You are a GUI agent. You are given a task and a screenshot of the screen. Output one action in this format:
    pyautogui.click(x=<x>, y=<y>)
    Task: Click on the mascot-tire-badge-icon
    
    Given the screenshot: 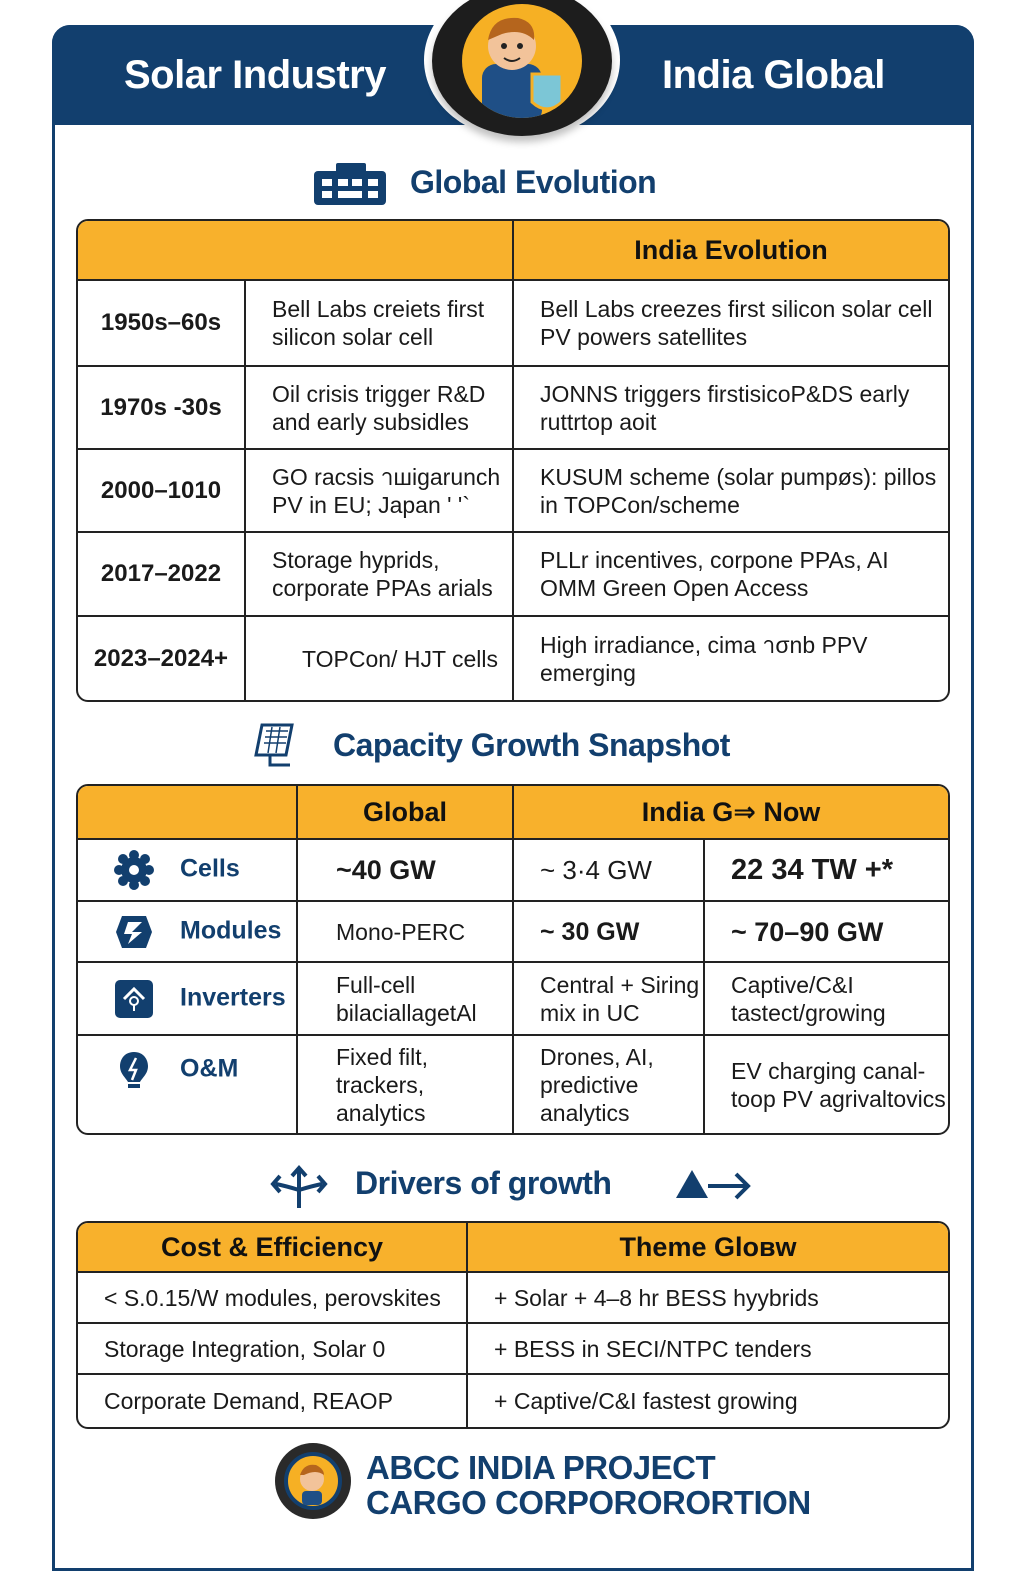 What is the action you would take?
    pyautogui.click(x=522, y=68)
    